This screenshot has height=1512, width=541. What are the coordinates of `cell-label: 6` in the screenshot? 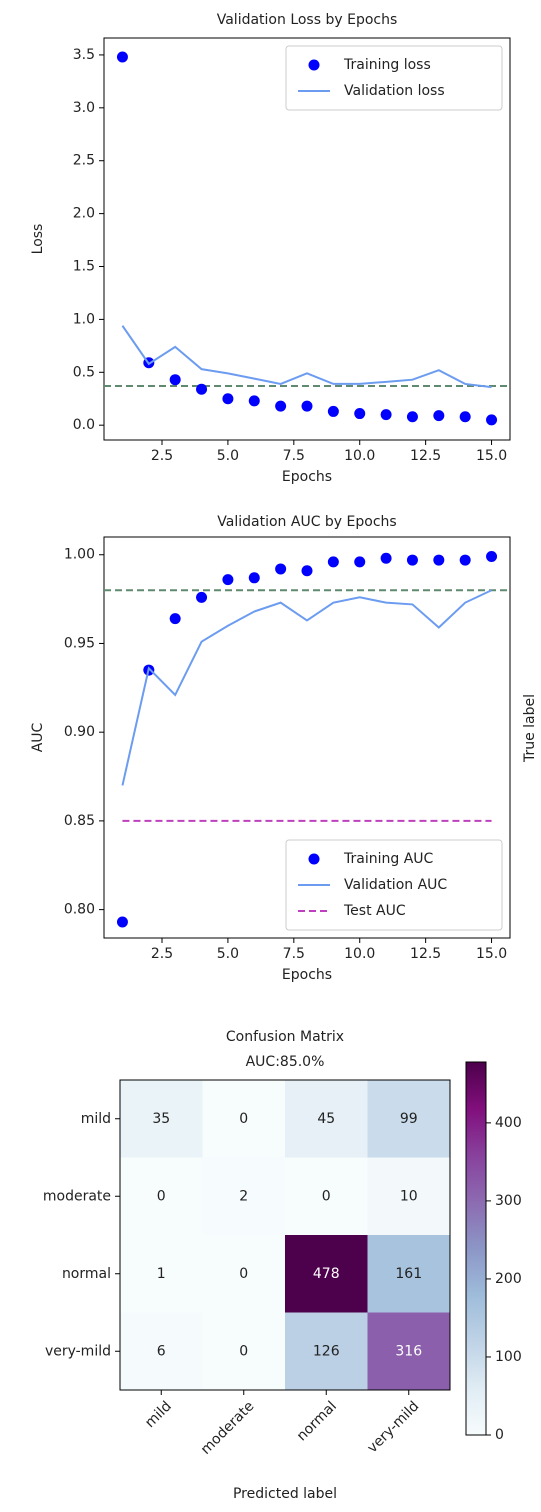 It's located at (161, 1351).